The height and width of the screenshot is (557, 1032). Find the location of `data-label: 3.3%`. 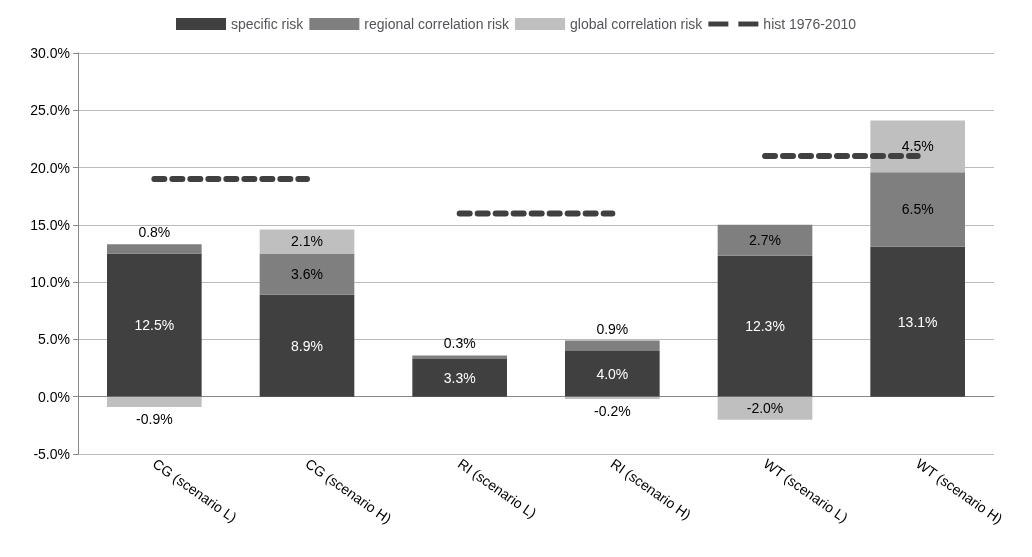

data-label: 3.3% is located at coordinates (459, 377).